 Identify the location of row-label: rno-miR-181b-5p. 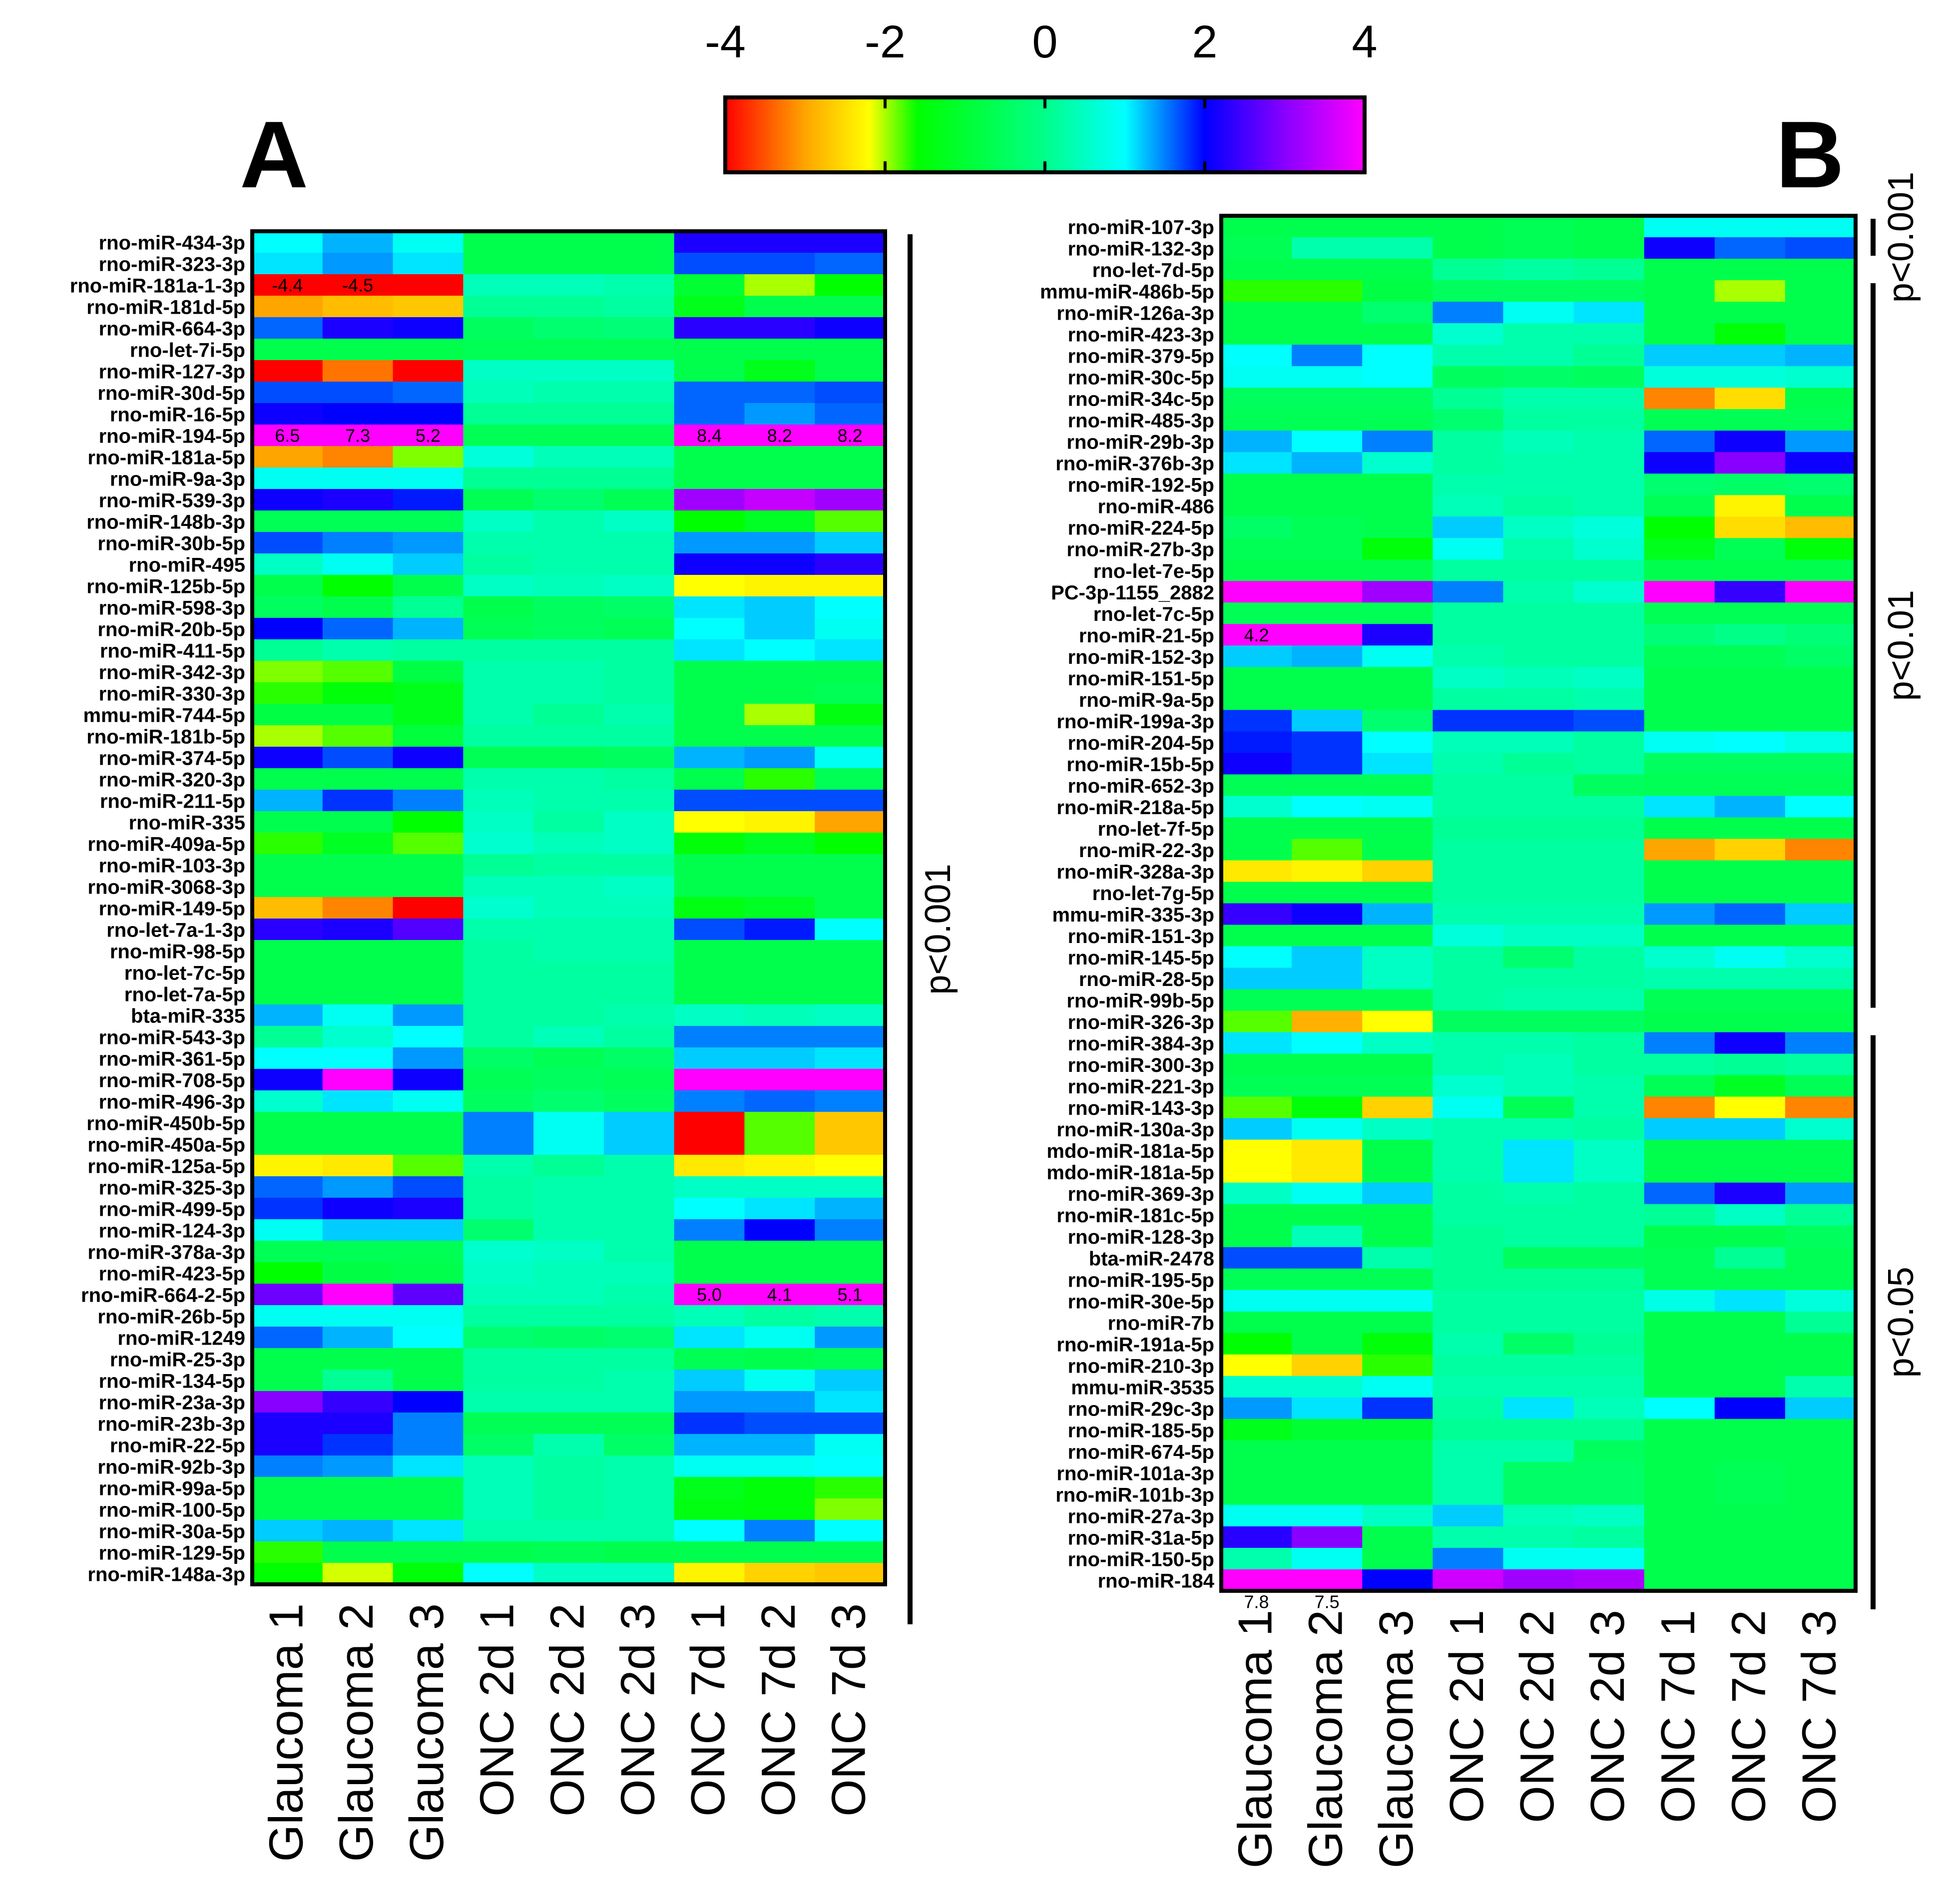
(165, 737).